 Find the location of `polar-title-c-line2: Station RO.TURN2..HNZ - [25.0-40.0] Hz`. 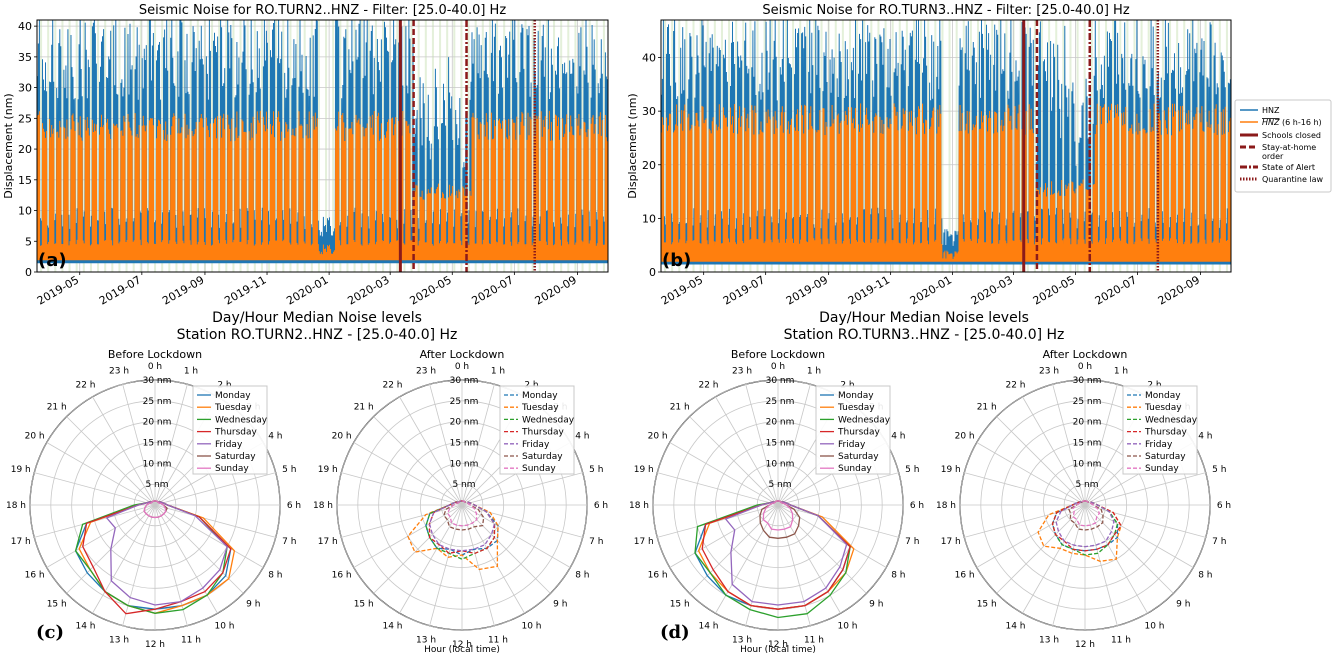

polar-title-c-line2: Station RO.TURN2..HNZ - [25.0-40.0] Hz is located at coordinates (317, 335).